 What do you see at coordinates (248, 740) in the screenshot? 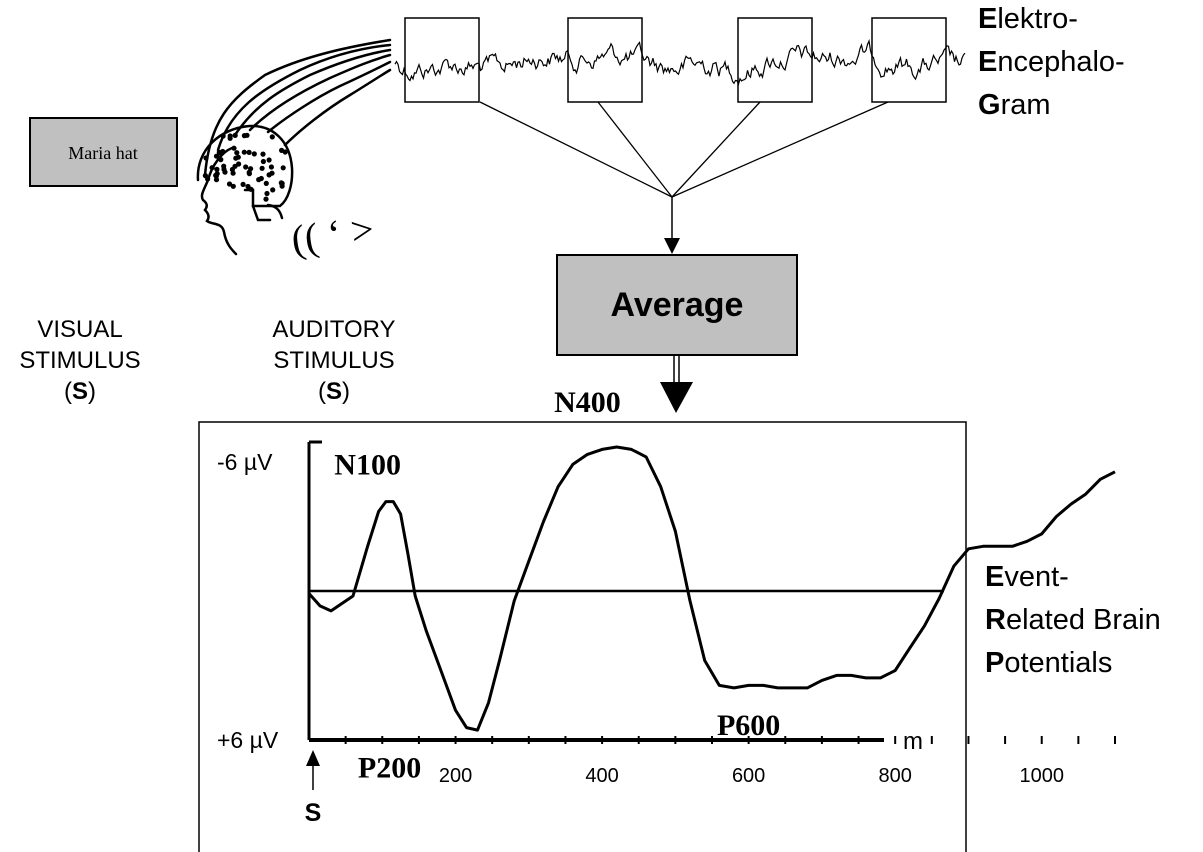
I see `y-axis-bottom-label: +6 µV` at bounding box center [248, 740].